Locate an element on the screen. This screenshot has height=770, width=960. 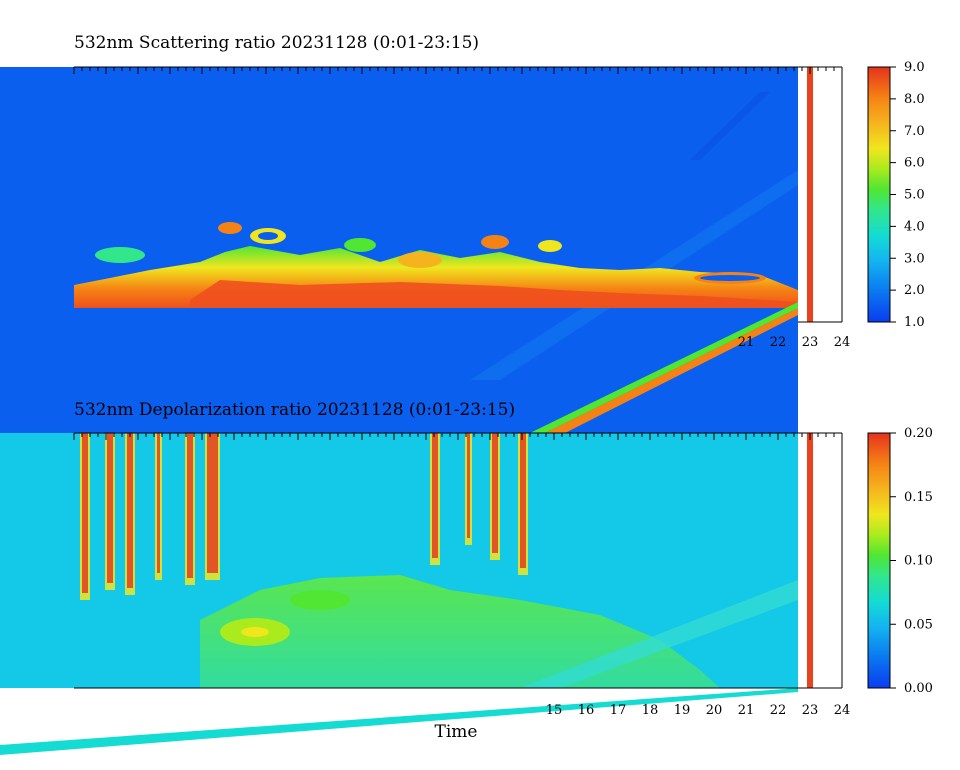
top-colorbar-gradient is located at coordinates (879, 194).